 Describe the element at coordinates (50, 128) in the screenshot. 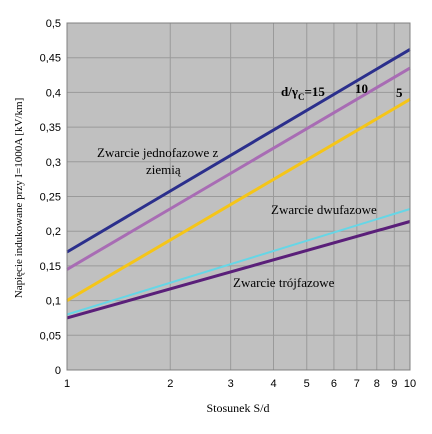

I see `y-tick-label: 0,35` at that location.